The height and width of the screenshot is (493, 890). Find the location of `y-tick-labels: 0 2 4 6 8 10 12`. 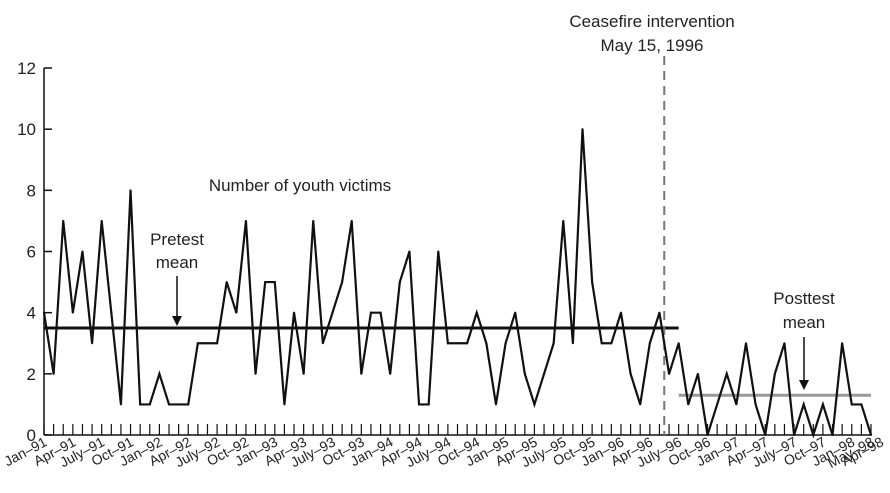

y-tick-labels: 0 2 4 6 8 10 12 is located at coordinates (26, 252).